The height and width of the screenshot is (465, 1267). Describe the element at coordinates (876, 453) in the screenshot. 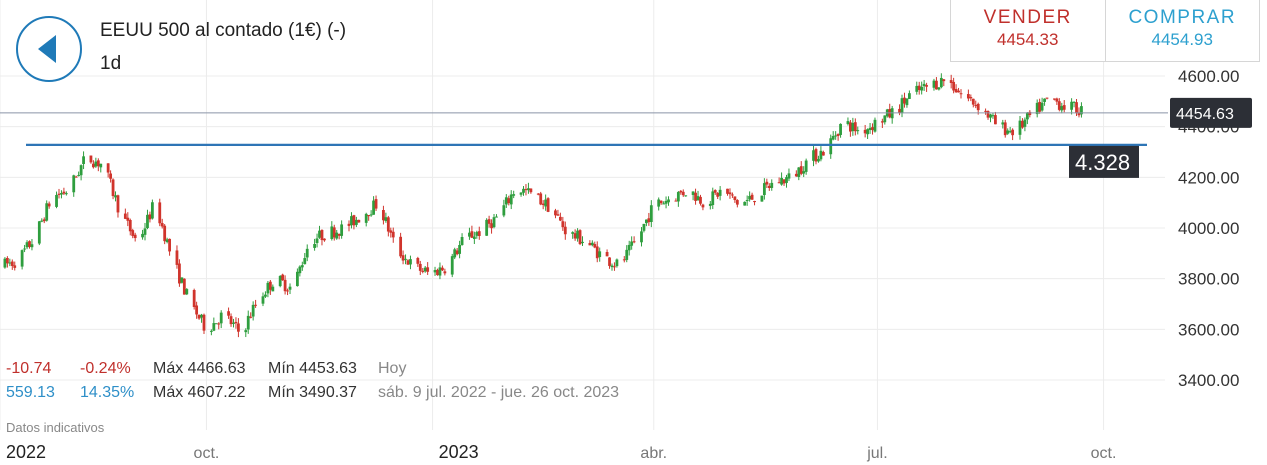

I see `x-tick-label: jul.` at that location.